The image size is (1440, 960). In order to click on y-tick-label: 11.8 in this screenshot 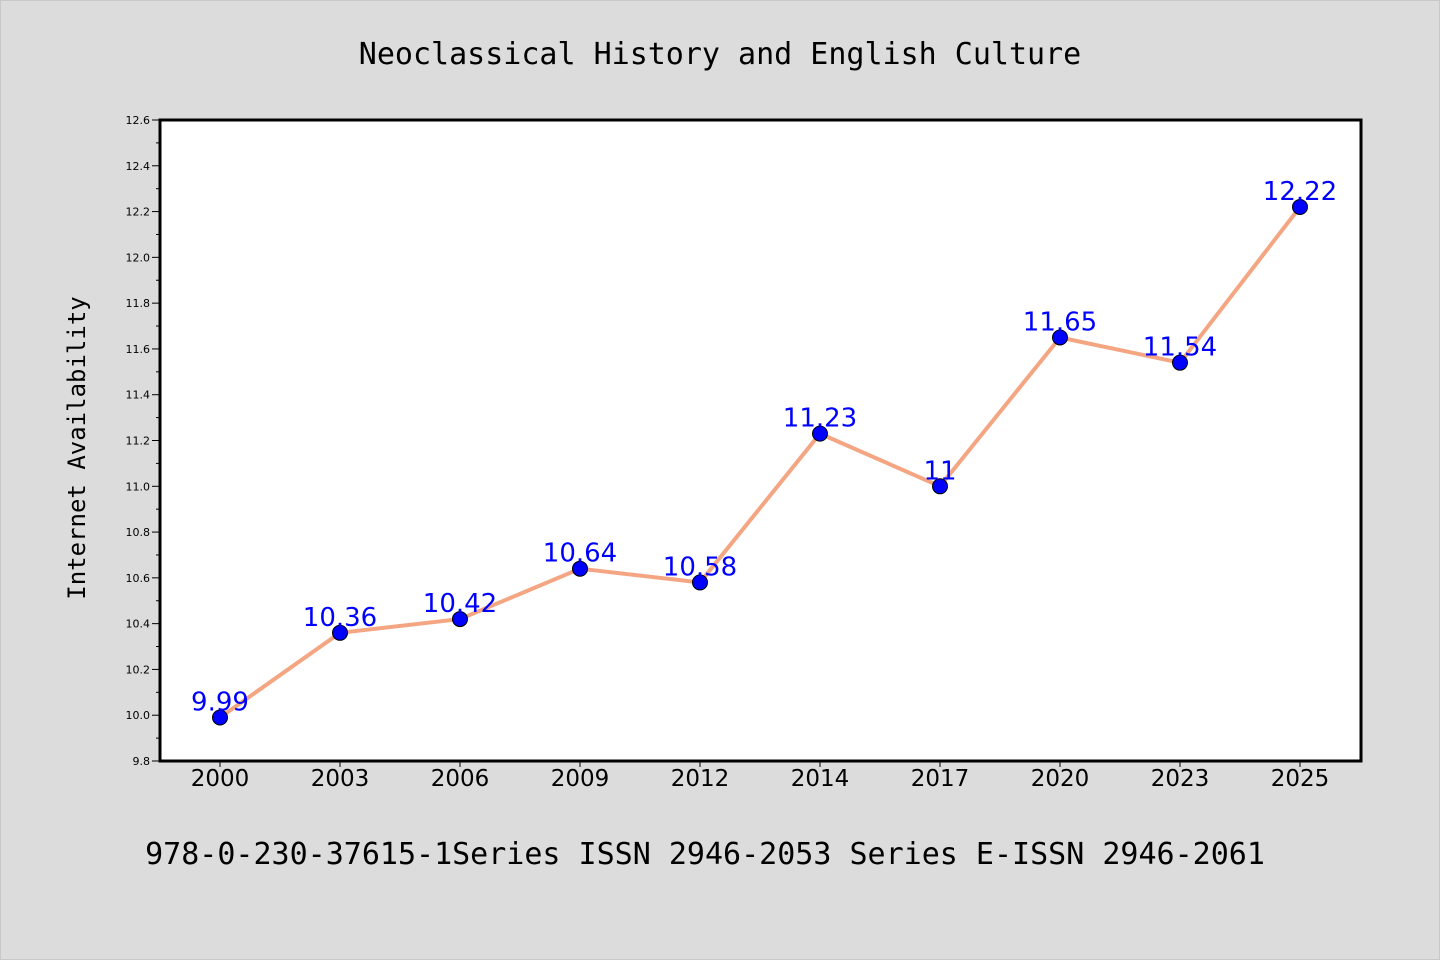, I will do `click(138, 303)`.